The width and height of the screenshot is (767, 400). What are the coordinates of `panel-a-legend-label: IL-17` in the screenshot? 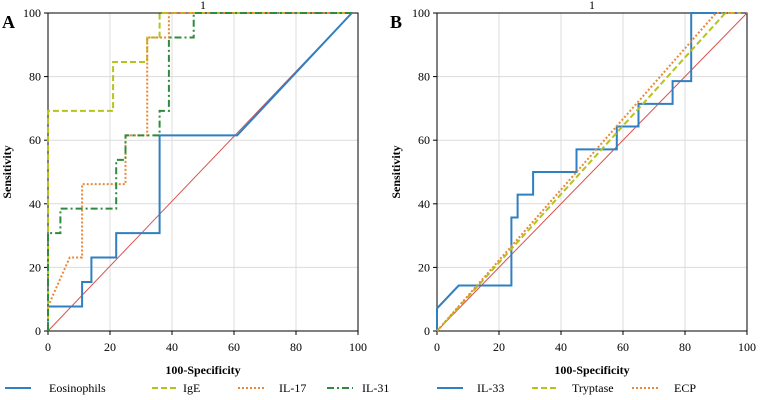 It's located at (292, 388).